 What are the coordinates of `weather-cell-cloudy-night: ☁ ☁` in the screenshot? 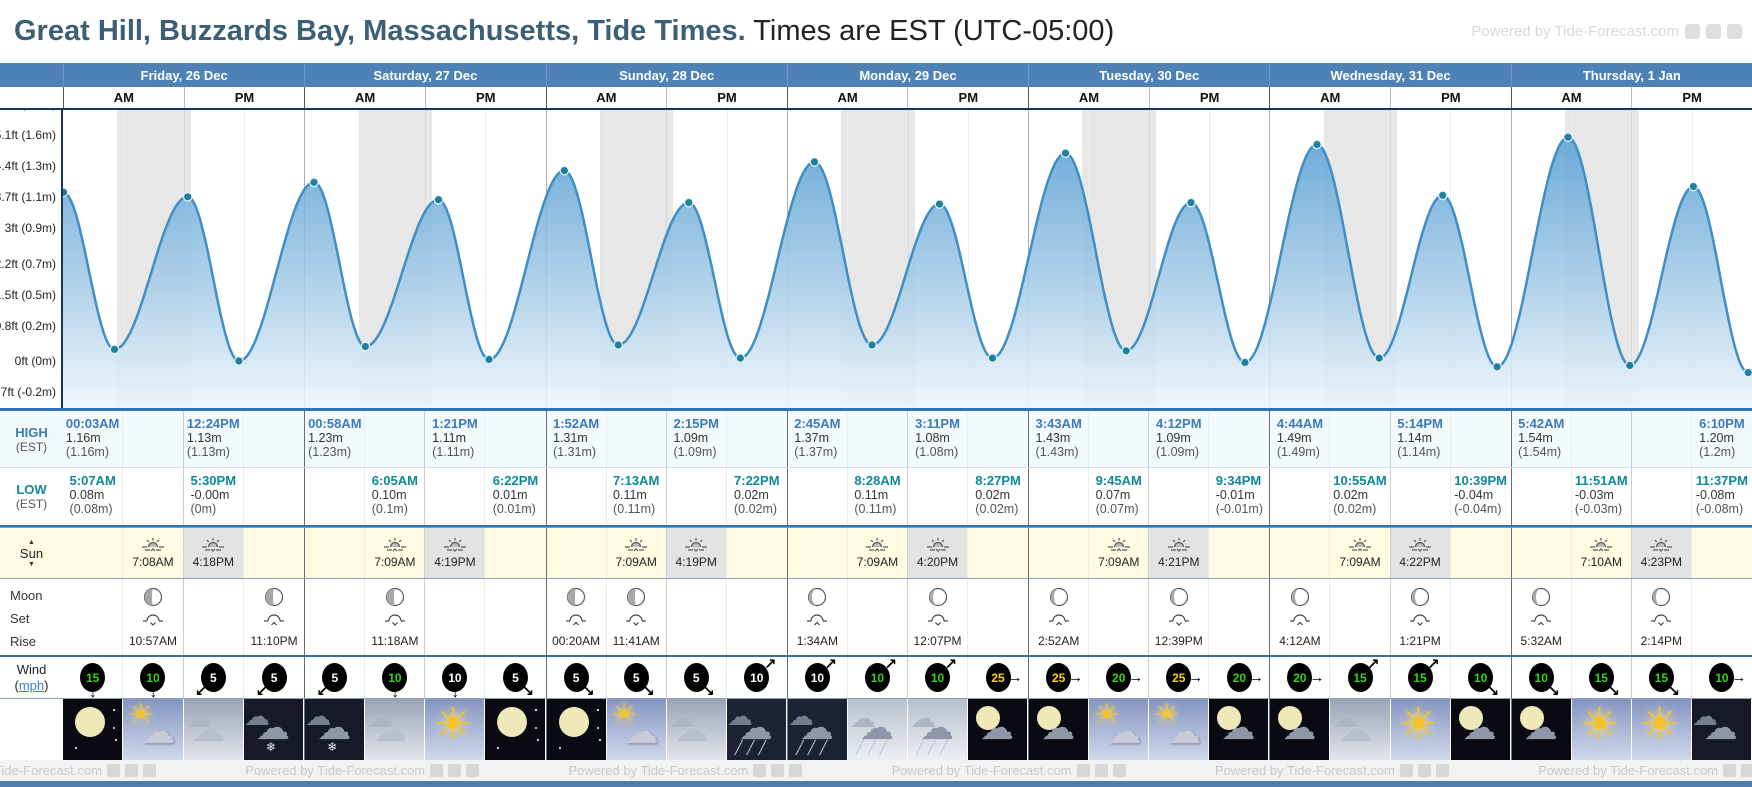 It's located at (1721, 729).